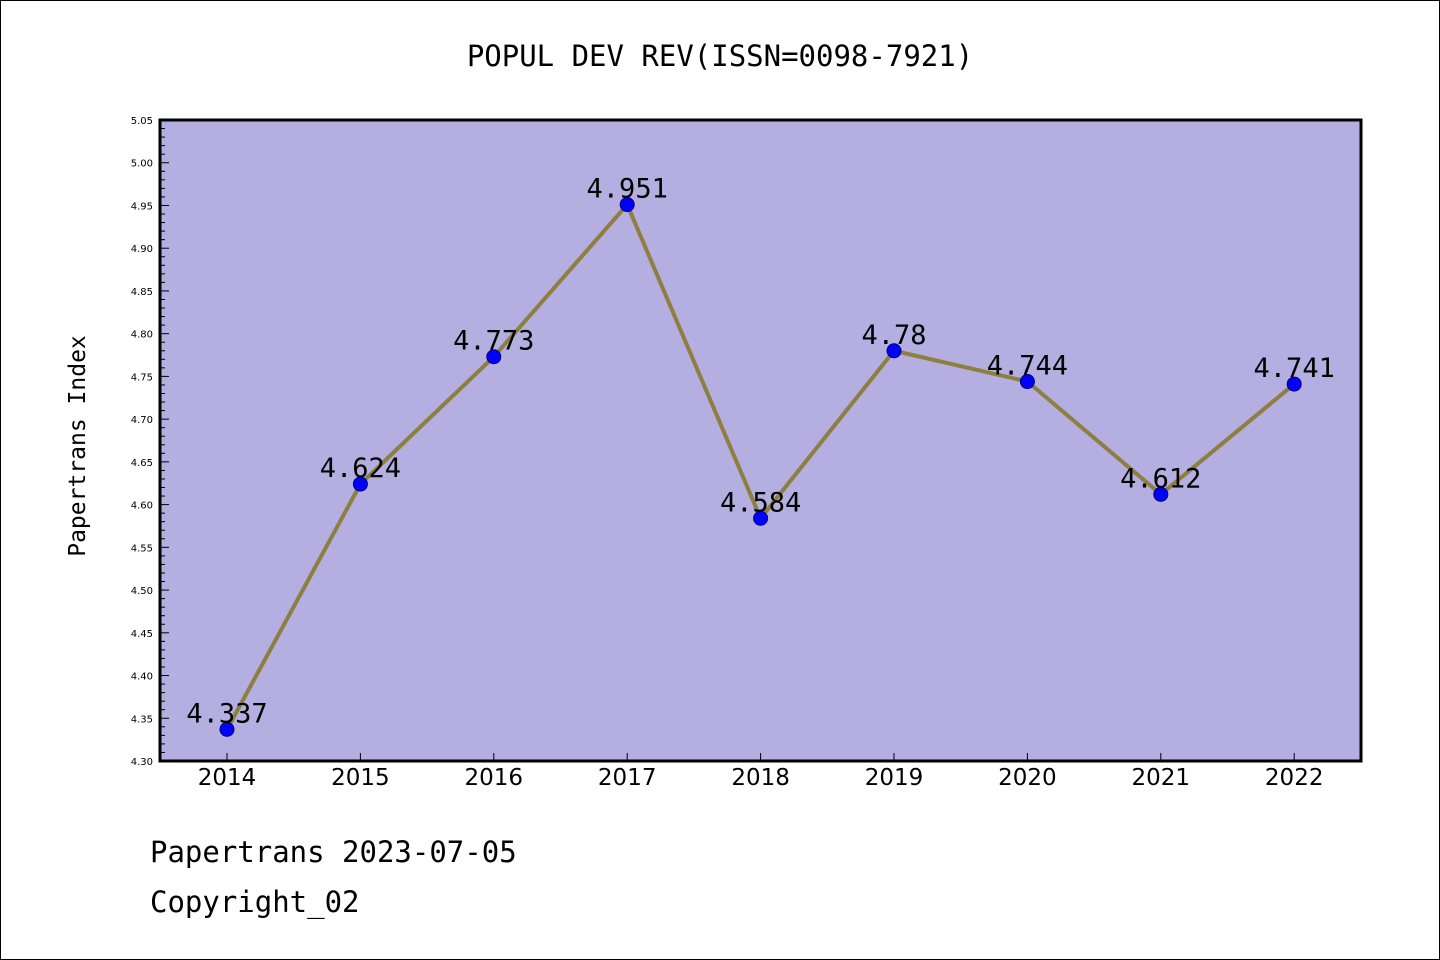 The image size is (1440, 960). Describe the element at coordinates (1160, 478) in the screenshot. I see `data-label: 4.612` at that location.